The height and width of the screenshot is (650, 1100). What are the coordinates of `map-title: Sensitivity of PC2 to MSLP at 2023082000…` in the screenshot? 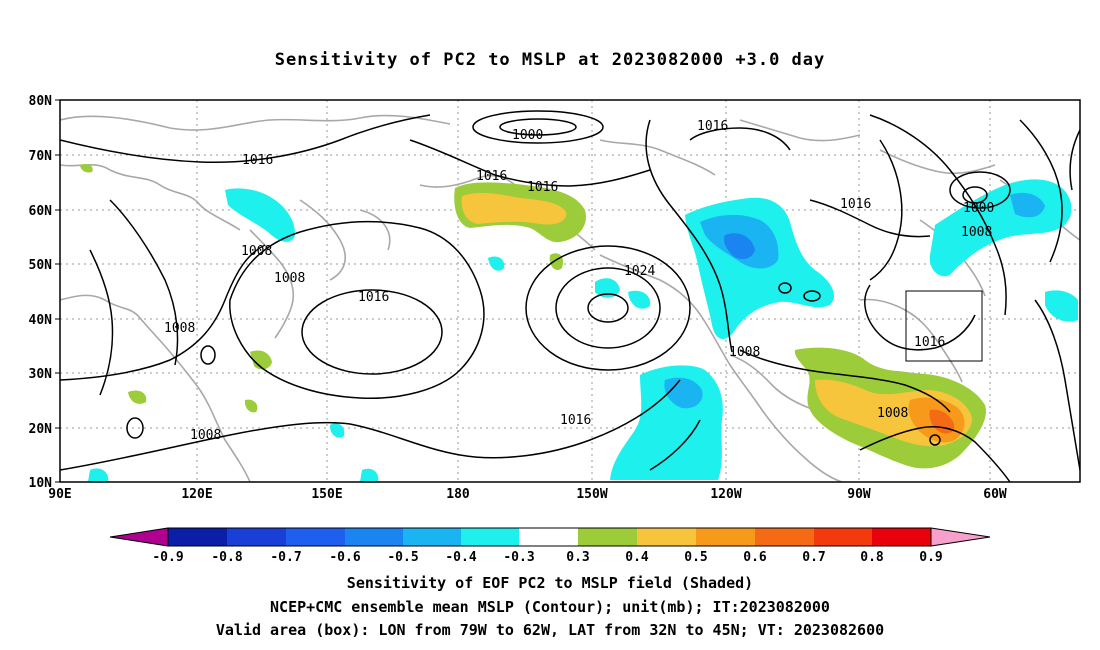 It's located at (550, 60).